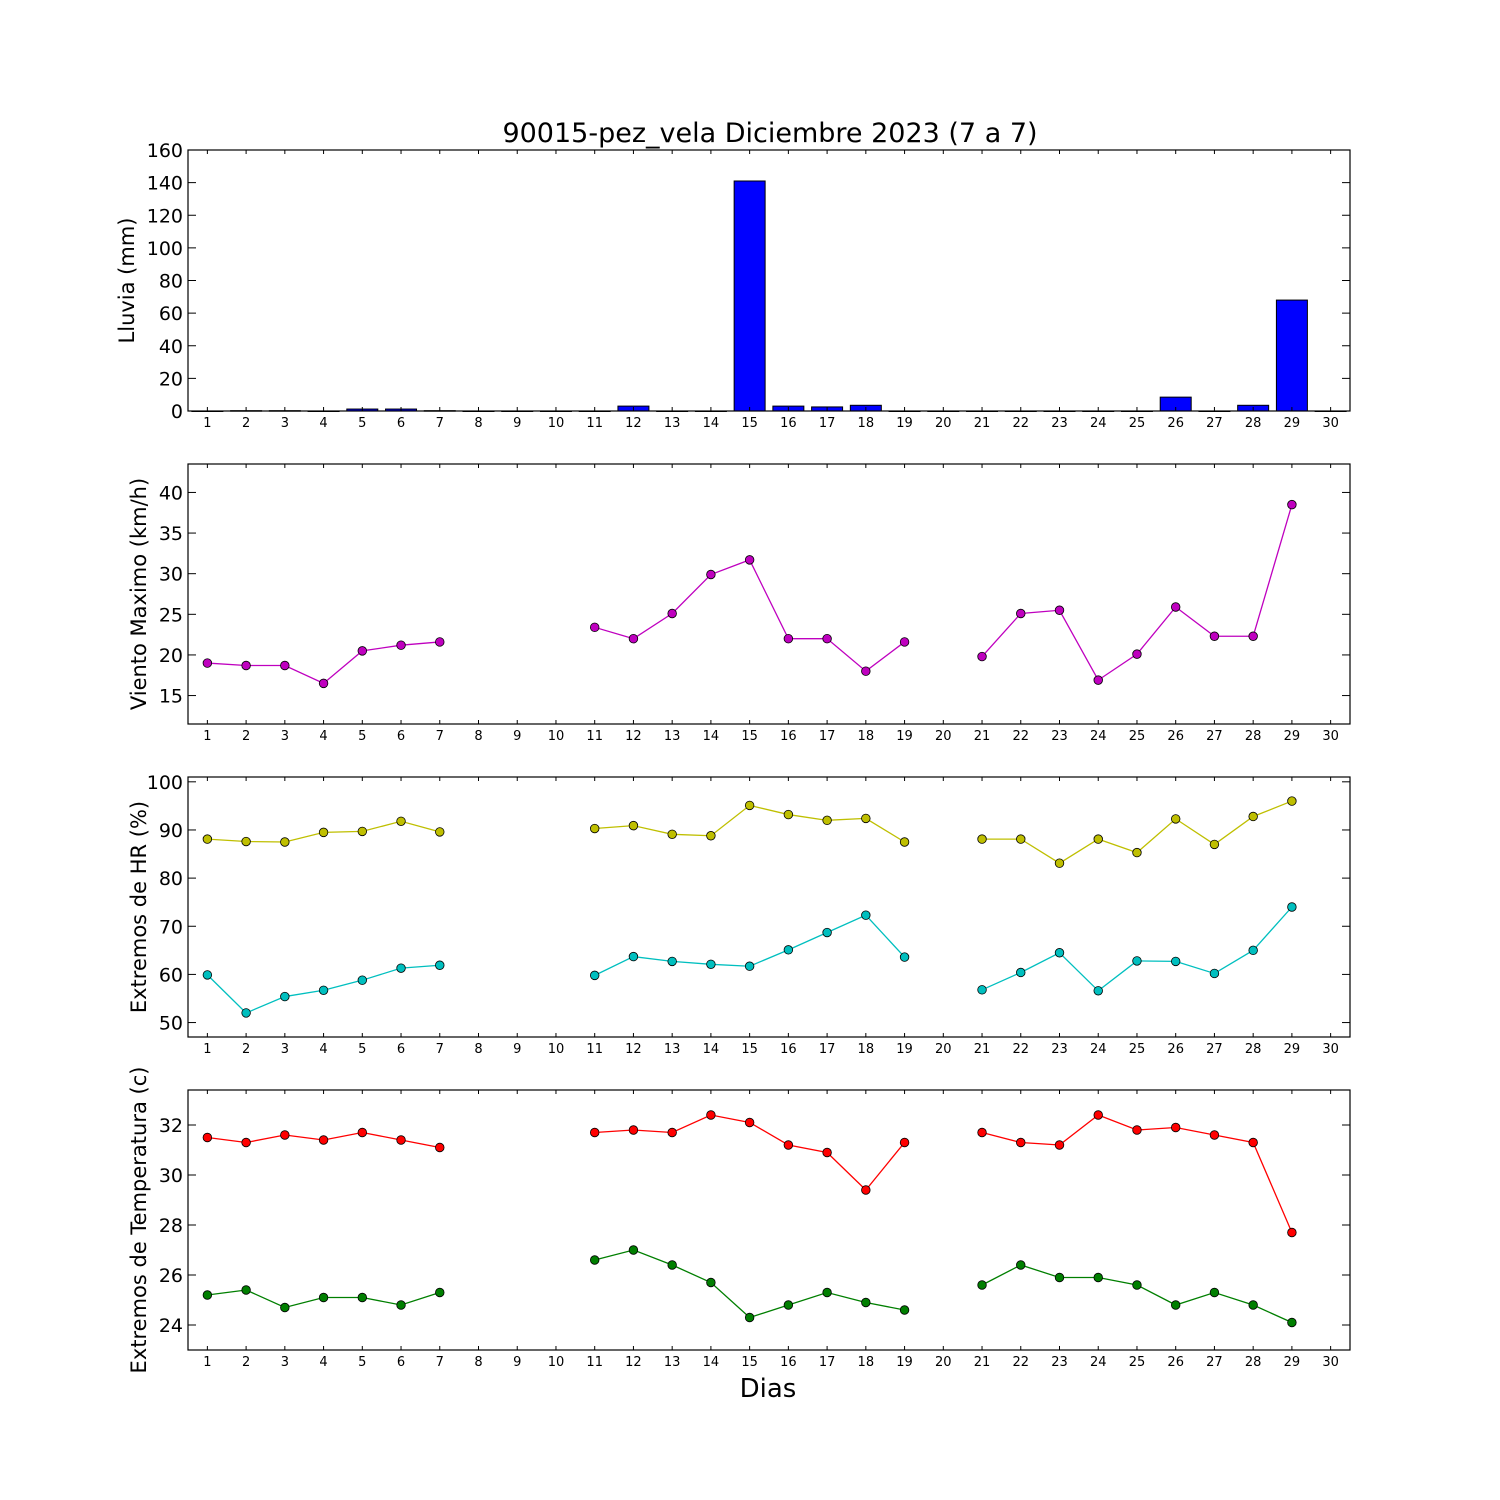 This screenshot has height=1500, width=1500. Describe the element at coordinates (285, 1049) in the screenshot. I see `x-tick-label: 3` at that location.